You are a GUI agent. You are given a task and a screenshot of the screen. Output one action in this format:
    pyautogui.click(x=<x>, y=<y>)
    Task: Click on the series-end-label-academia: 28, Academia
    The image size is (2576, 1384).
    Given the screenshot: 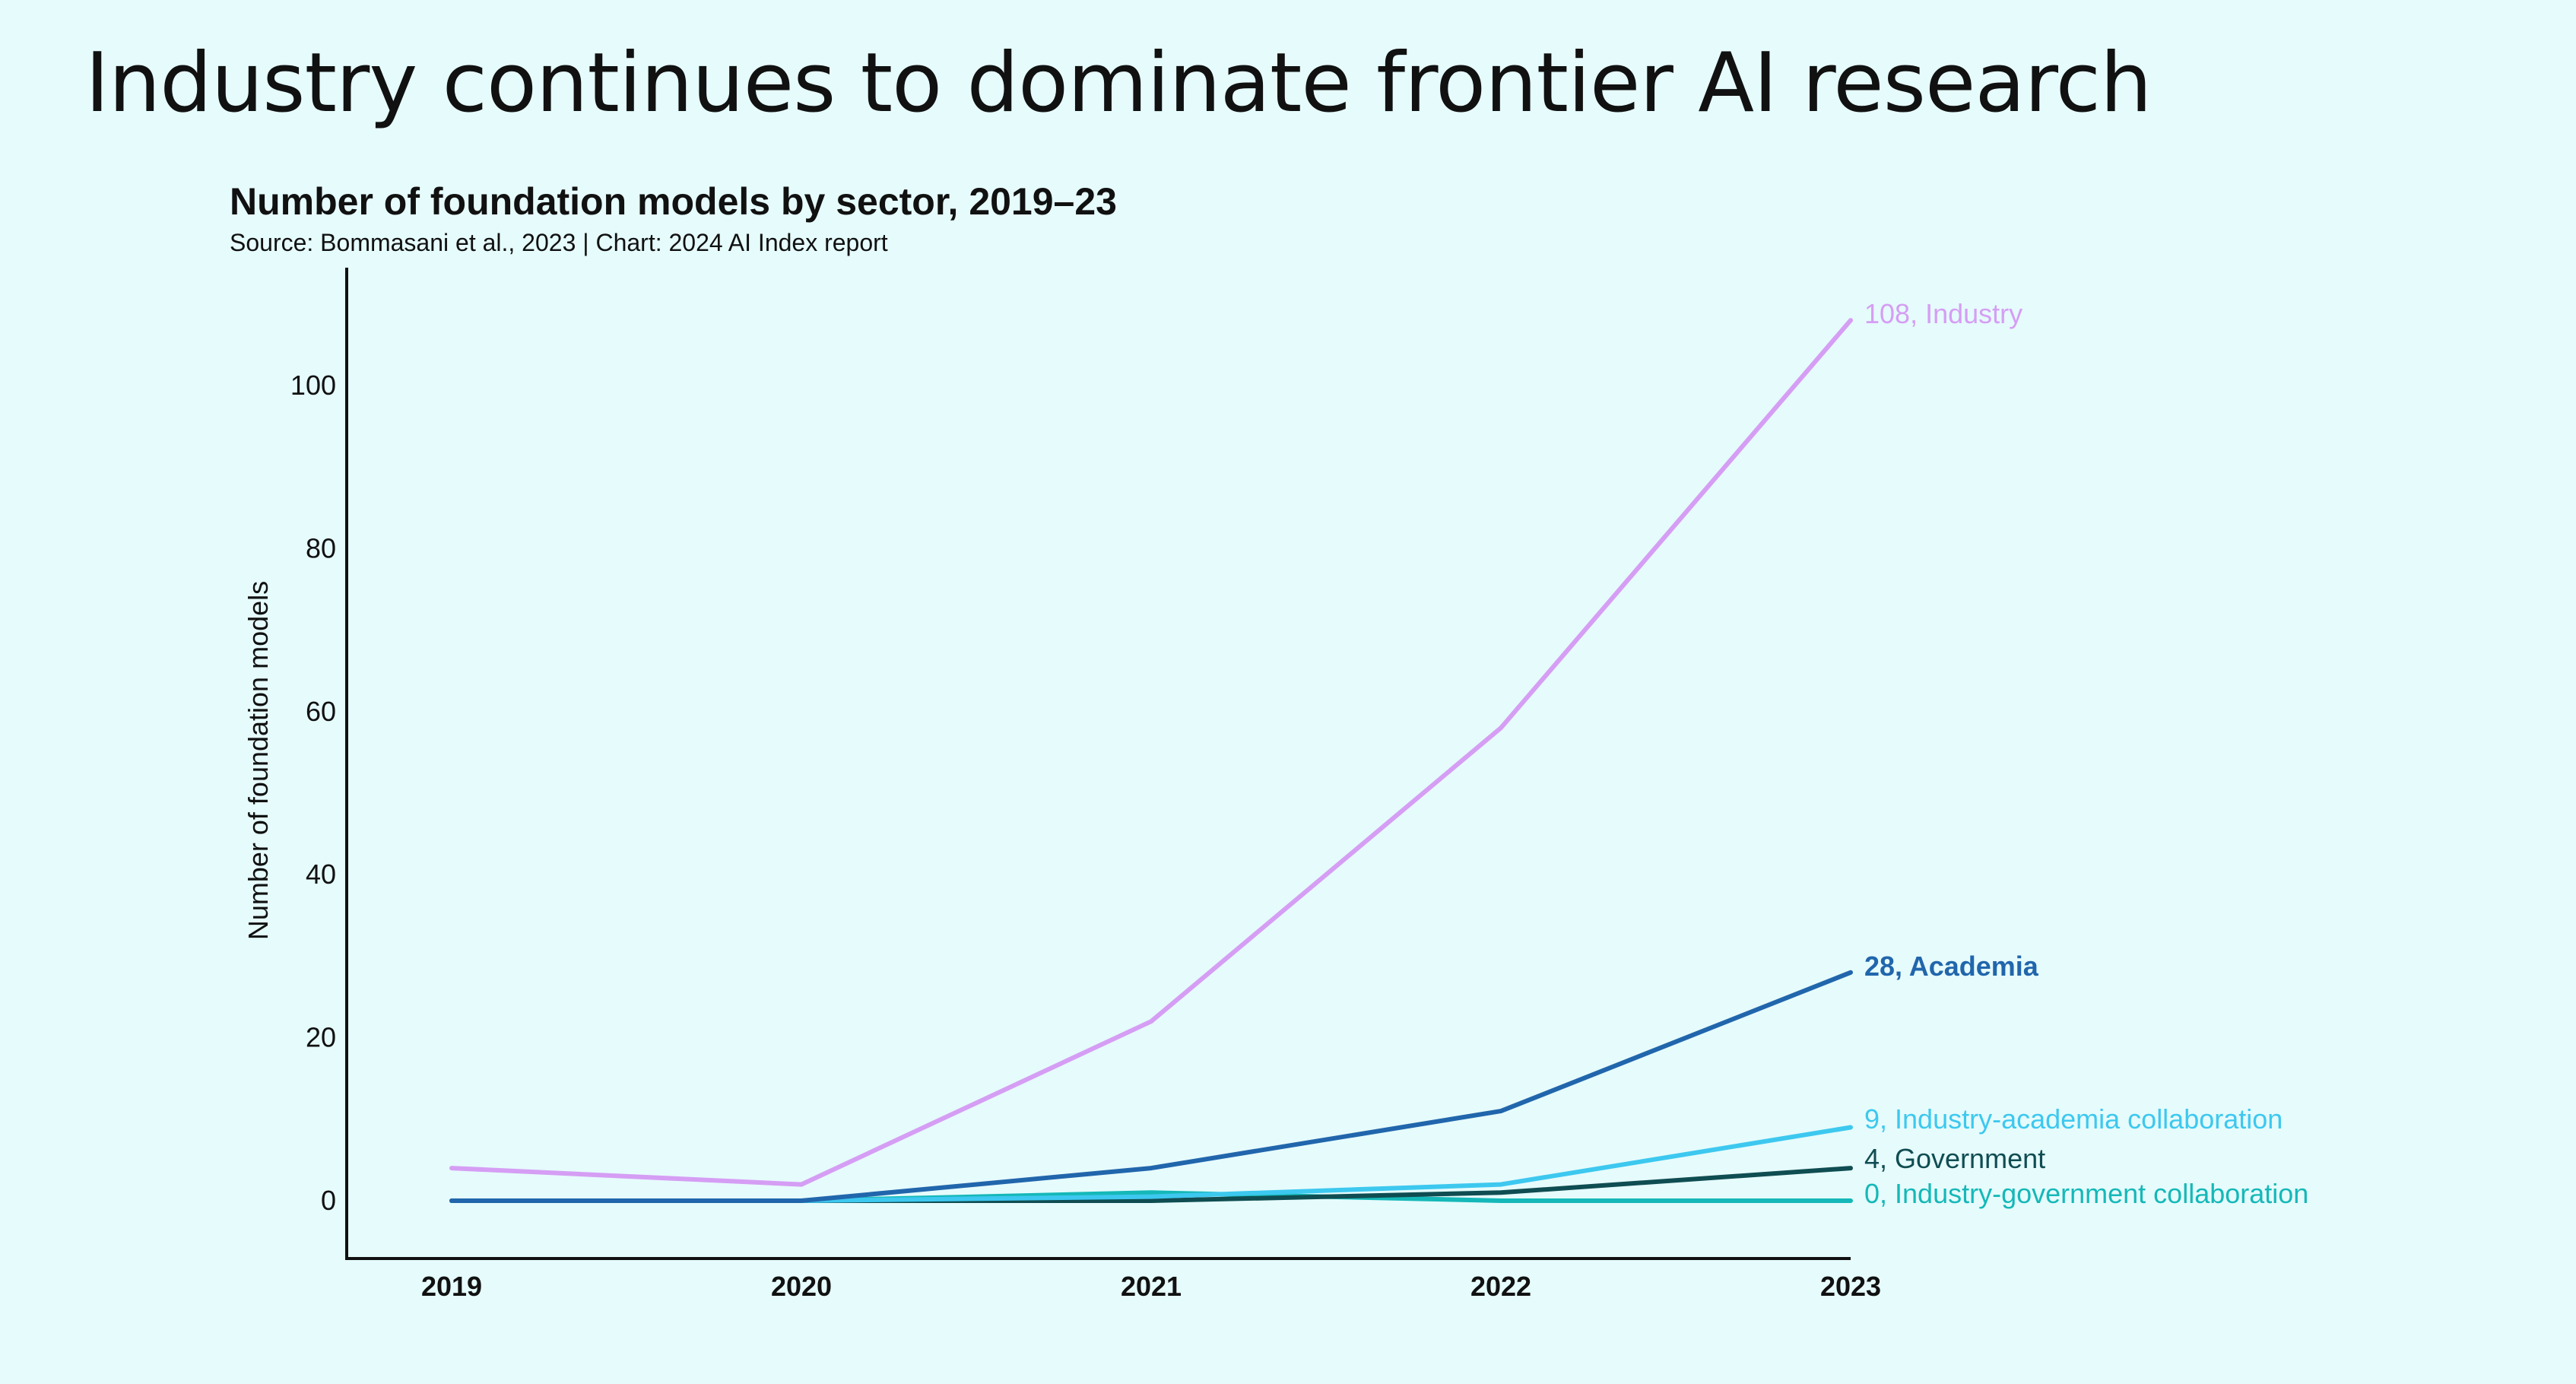 What is the action you would take?
    pyautogui.click(x=1952, y=966)
    